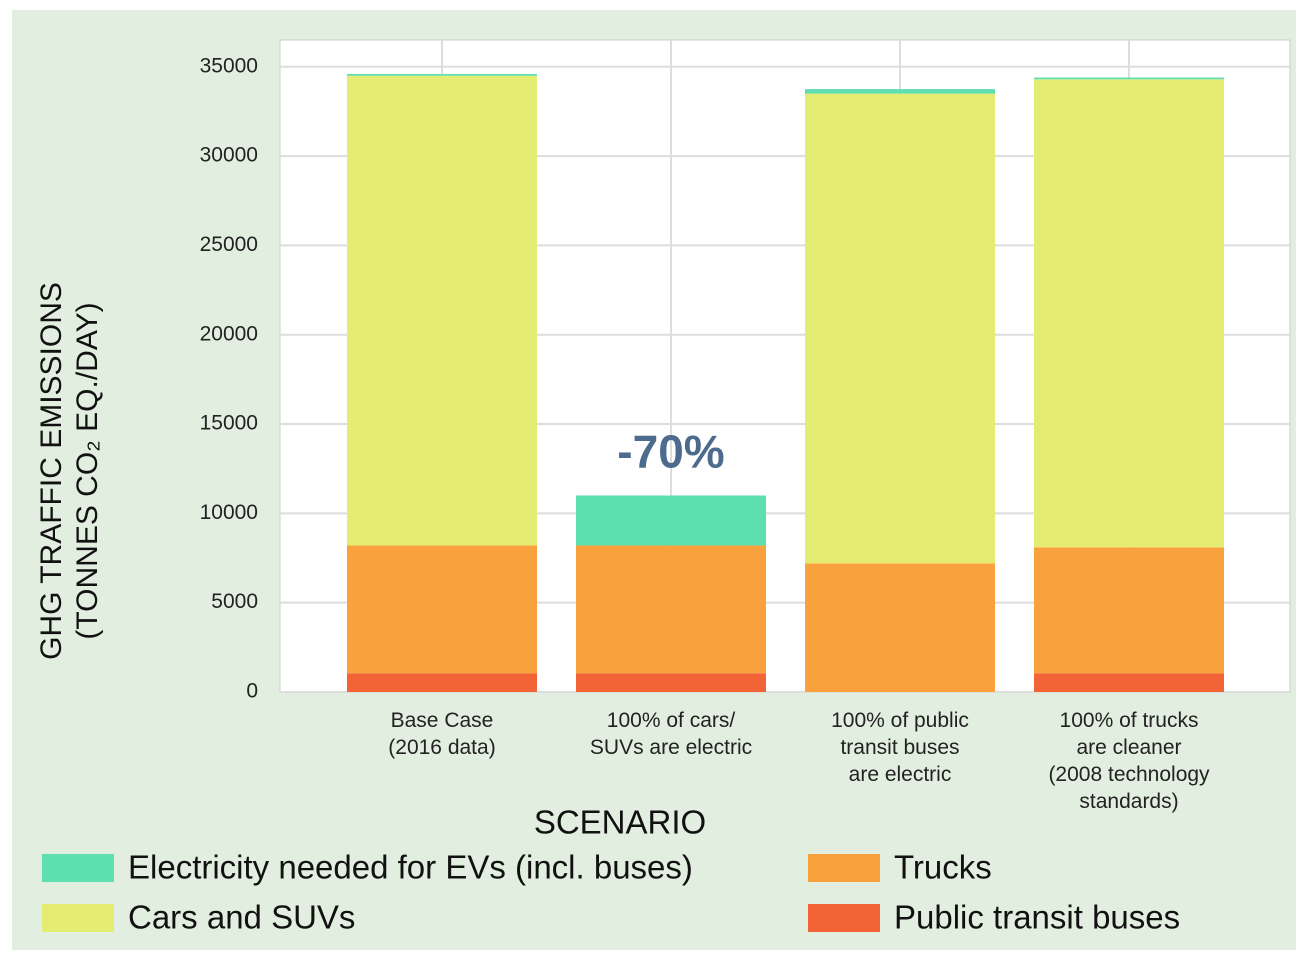 The image size is (1299, 955). What do you see at coordinates (229, 333) in the screenshot?
I see `y-tick-label: 20000` at bounding box center [229, 333].